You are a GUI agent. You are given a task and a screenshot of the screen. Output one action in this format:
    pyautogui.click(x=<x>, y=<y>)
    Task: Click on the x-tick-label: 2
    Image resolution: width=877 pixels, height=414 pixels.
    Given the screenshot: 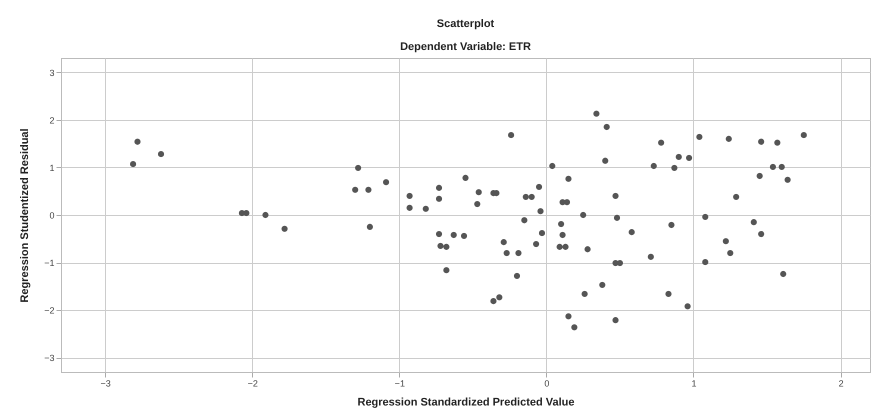 What is the action you would take?
    pyautogui.click(x=841, y=383)
    